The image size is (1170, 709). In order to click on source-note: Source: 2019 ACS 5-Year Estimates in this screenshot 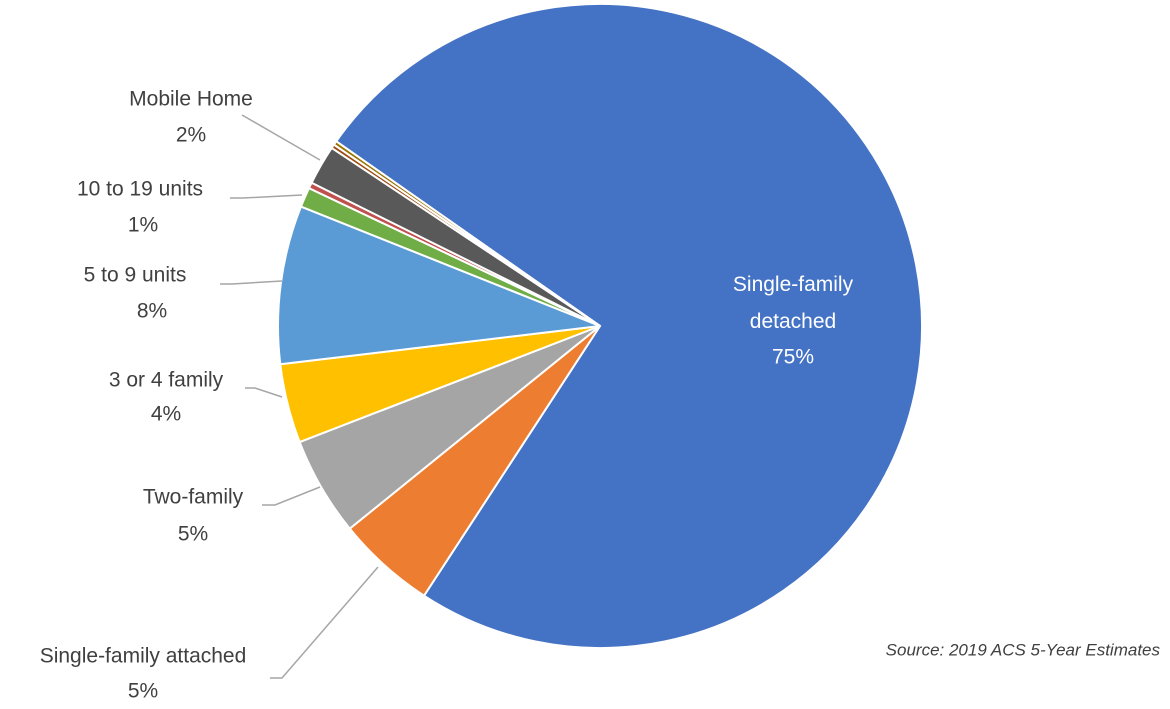, I will do `click(1023, 649)`.